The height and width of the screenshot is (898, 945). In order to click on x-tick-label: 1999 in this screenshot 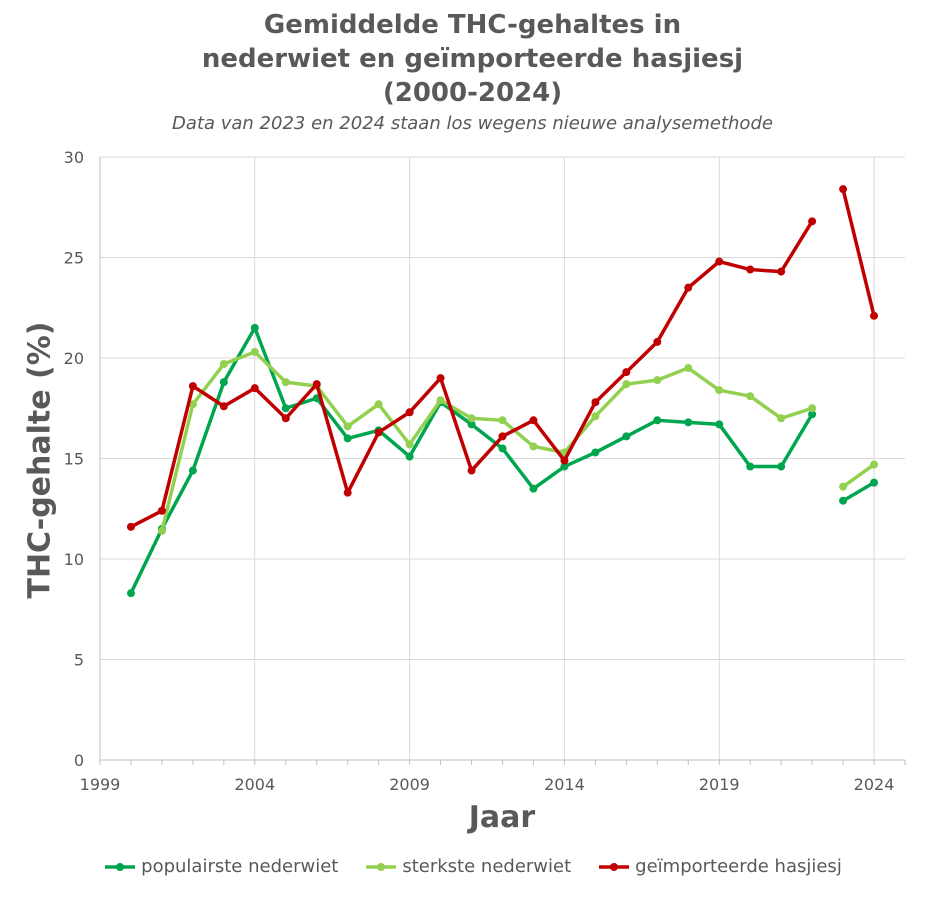, I will do `click(100, 784)`.